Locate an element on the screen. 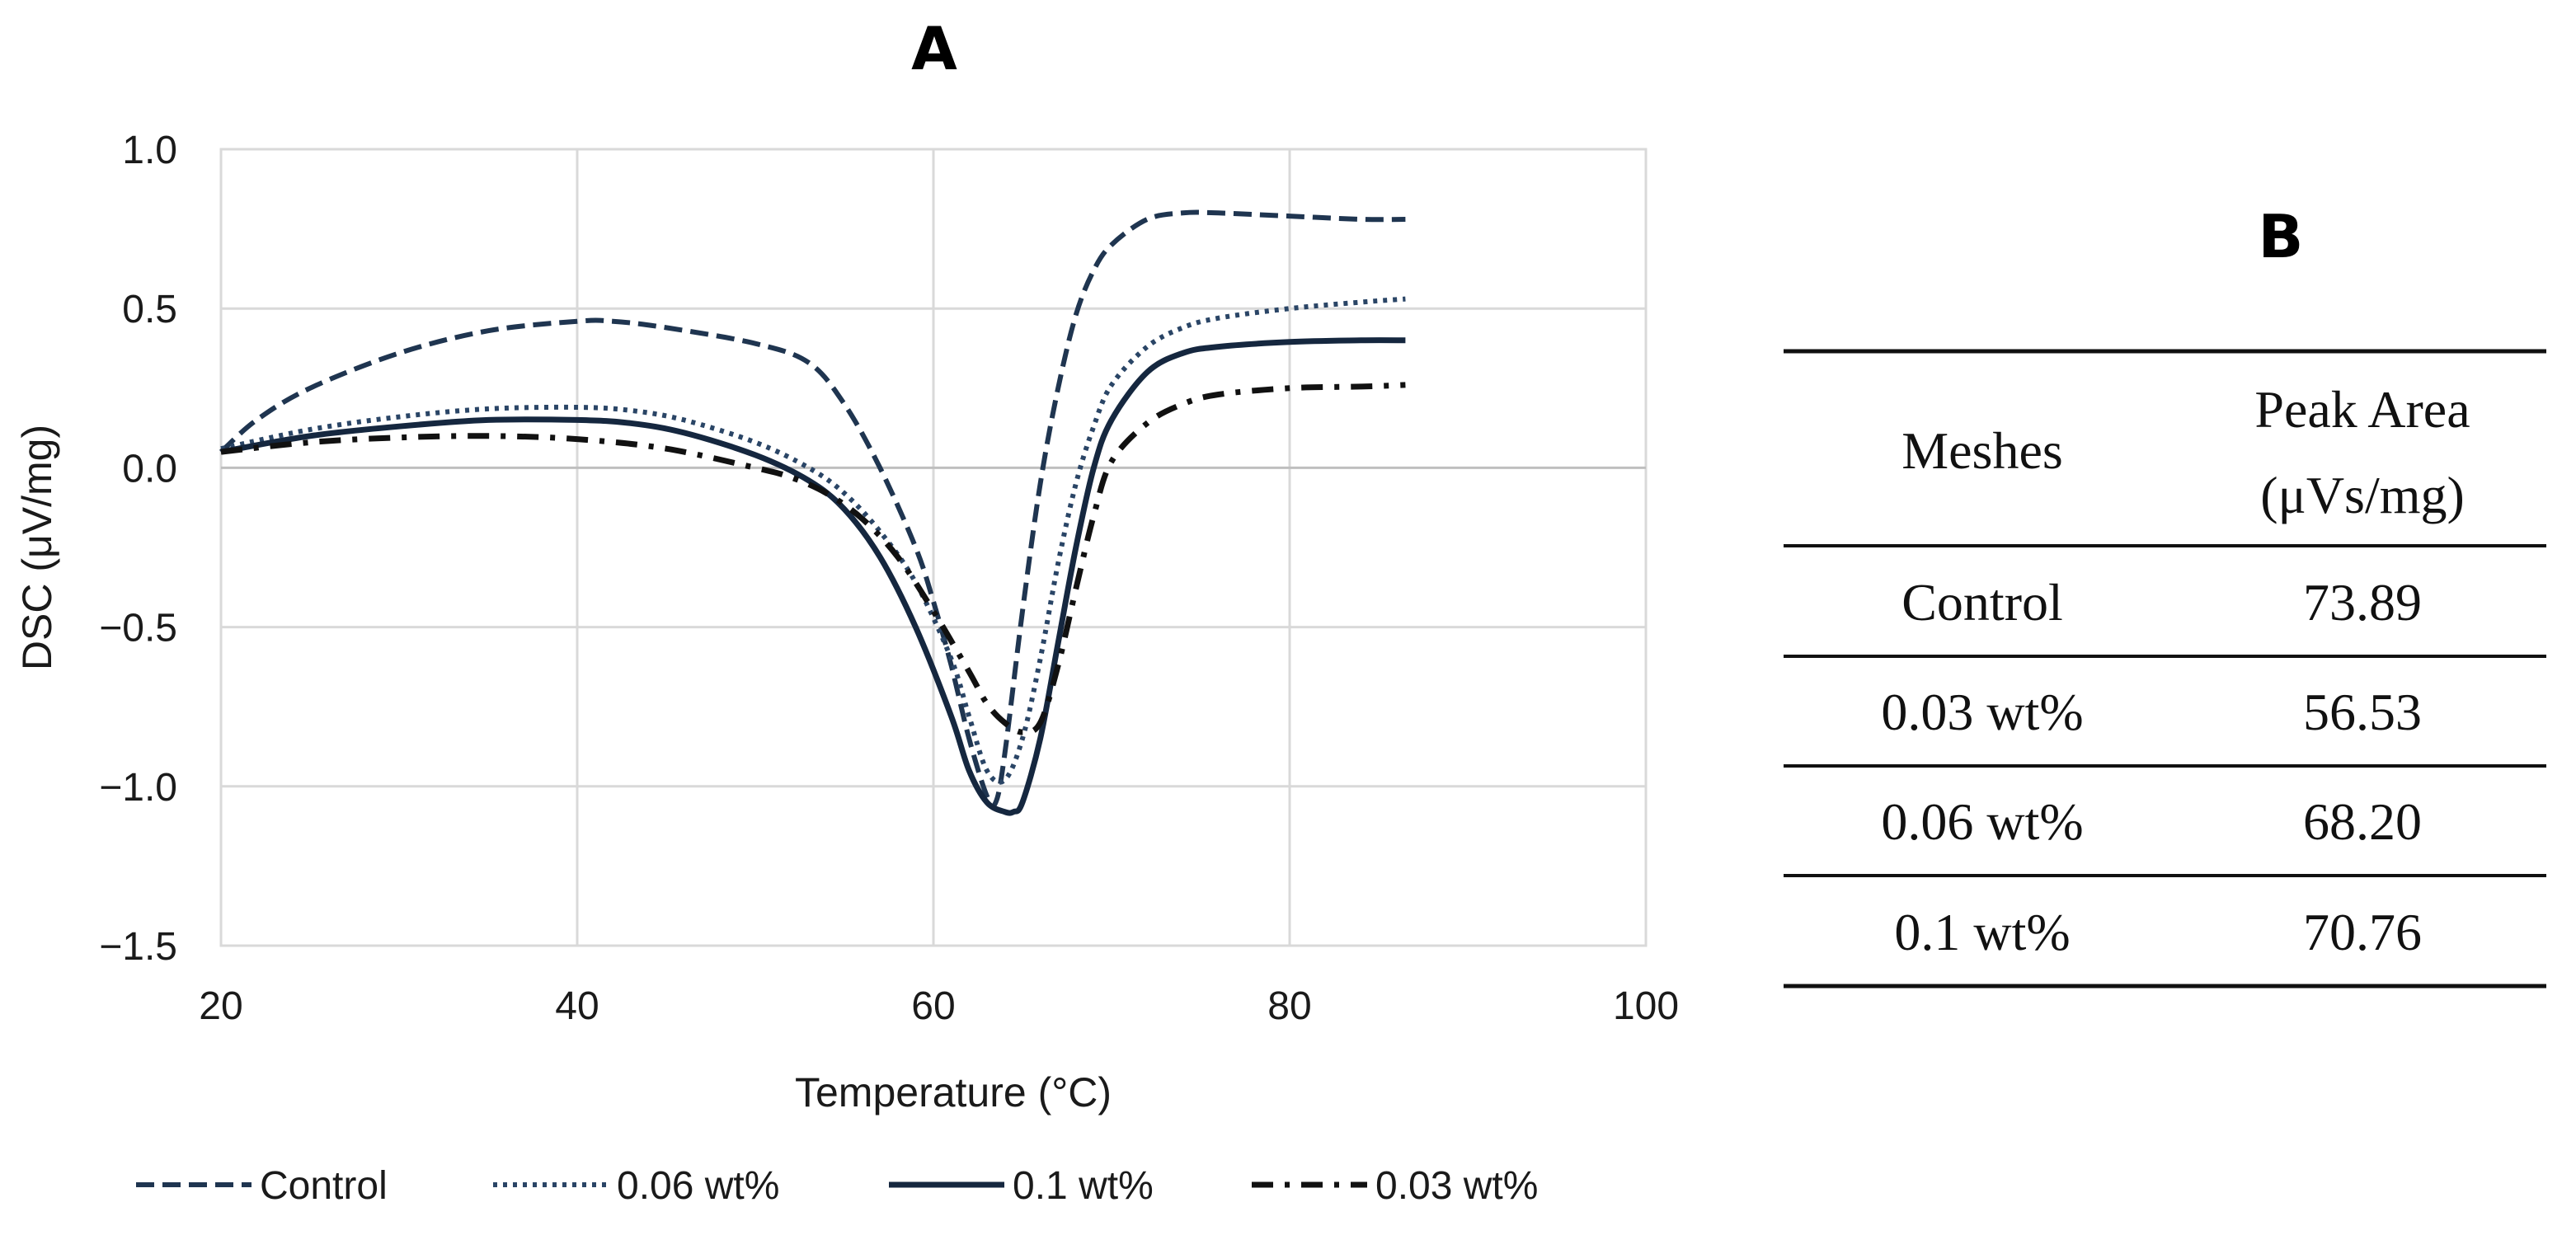 The image size is (2576, 1254). x-tick-label: 100 is located at coordinates (1646, 1006).